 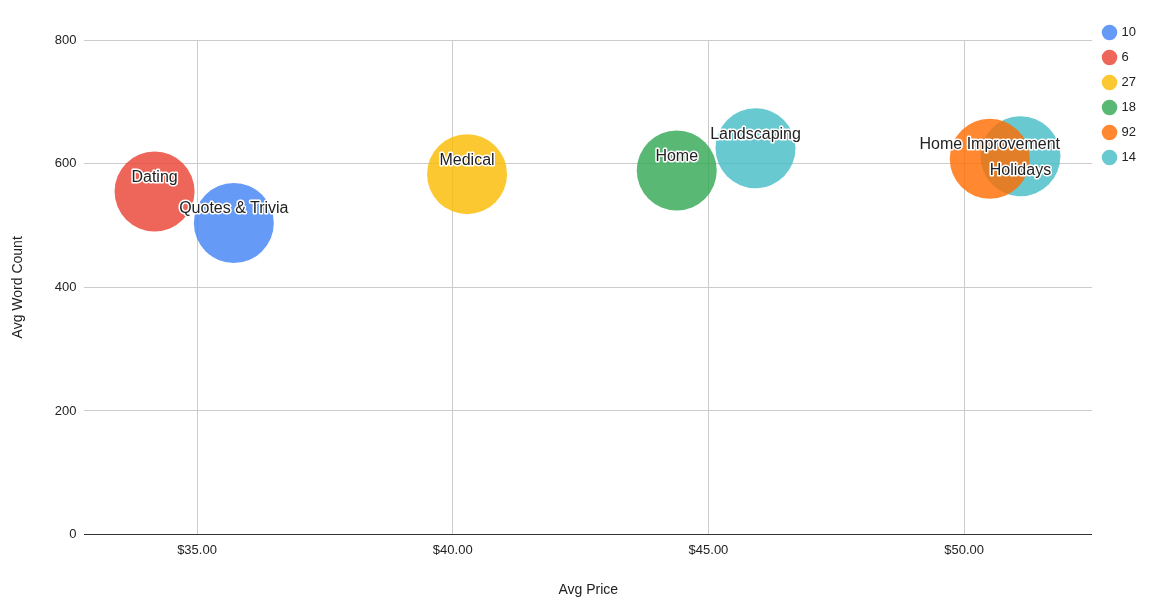 What do you see at coordinates (1129, 132) in the screenshot?
I see `legend-label: 92` at bounding box center [1129, 132].